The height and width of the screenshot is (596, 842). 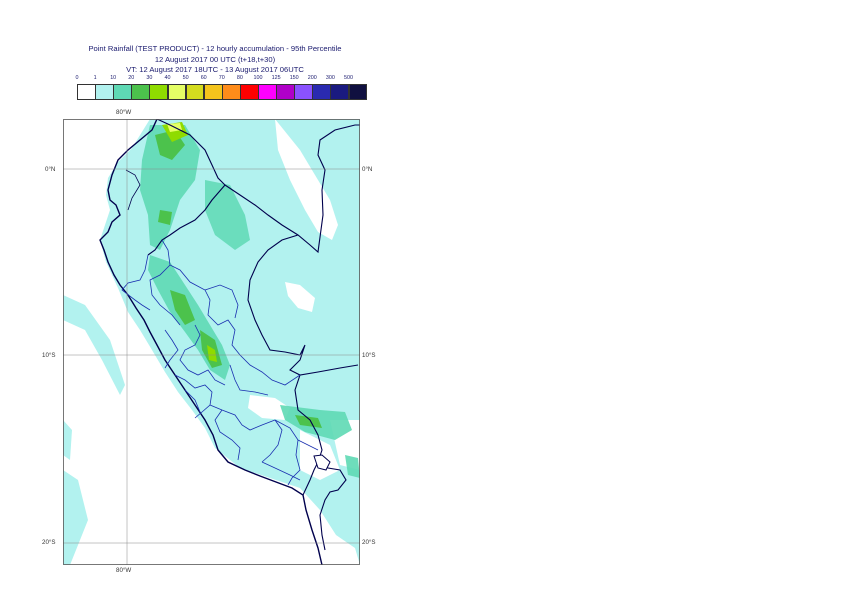 I want to click on legend-tick-label: 0, so click(x=77, y=78).